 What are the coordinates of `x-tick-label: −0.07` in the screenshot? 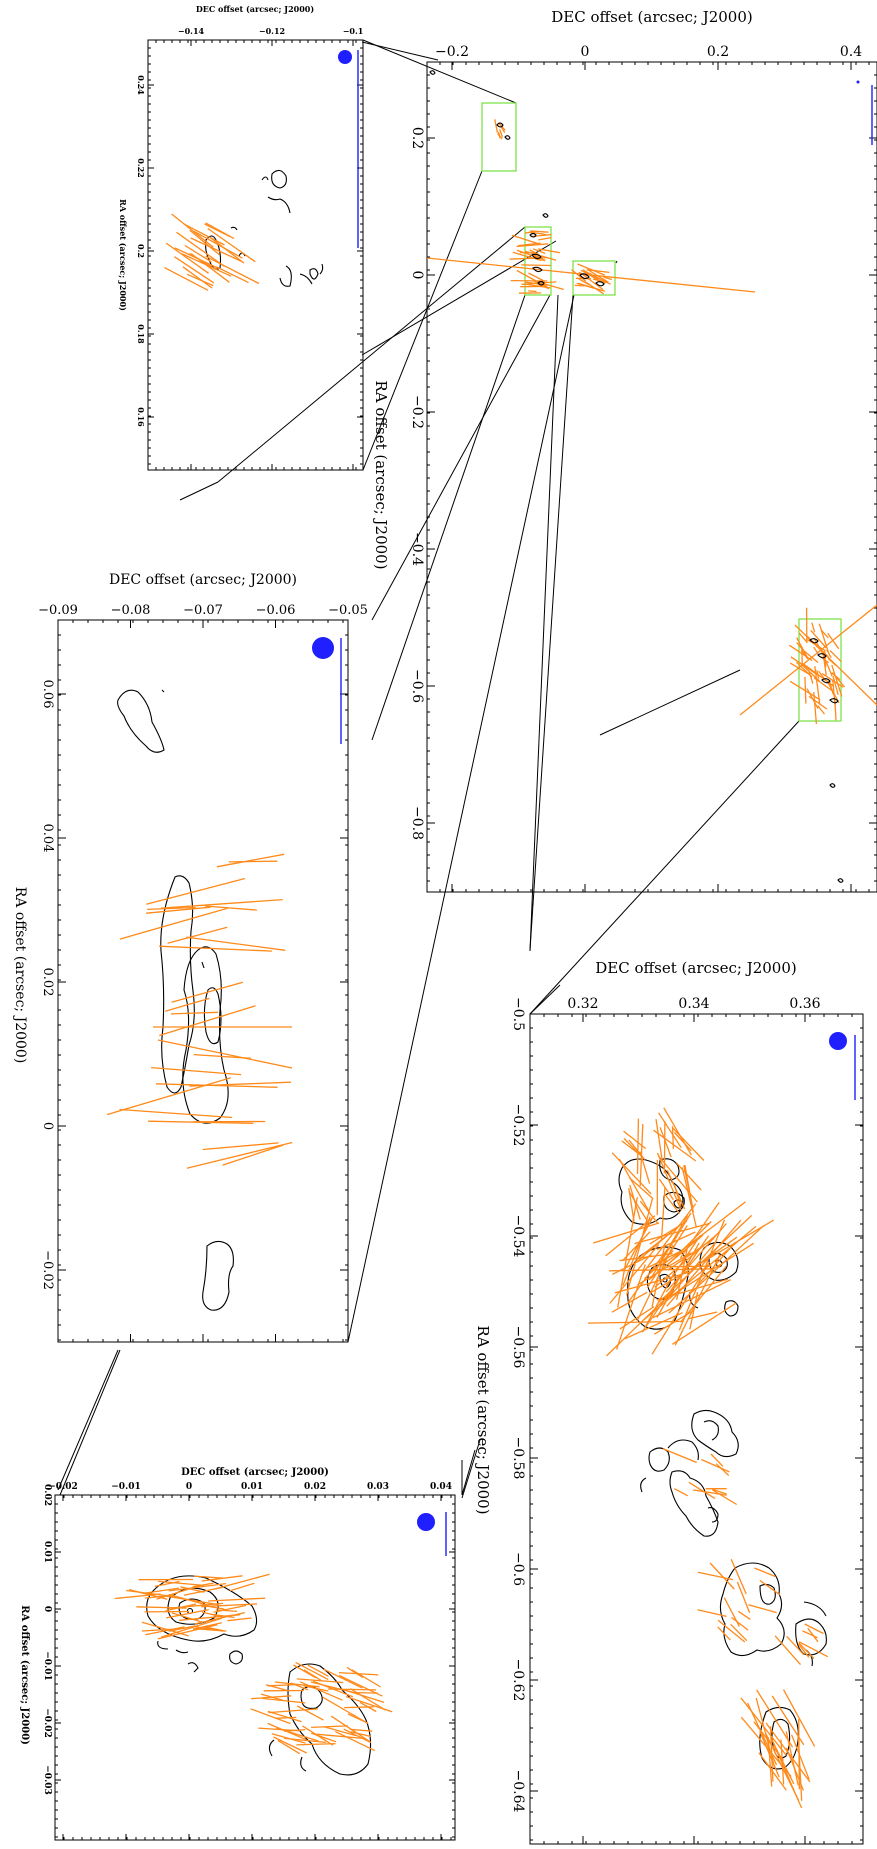 It's located at (203, 610).